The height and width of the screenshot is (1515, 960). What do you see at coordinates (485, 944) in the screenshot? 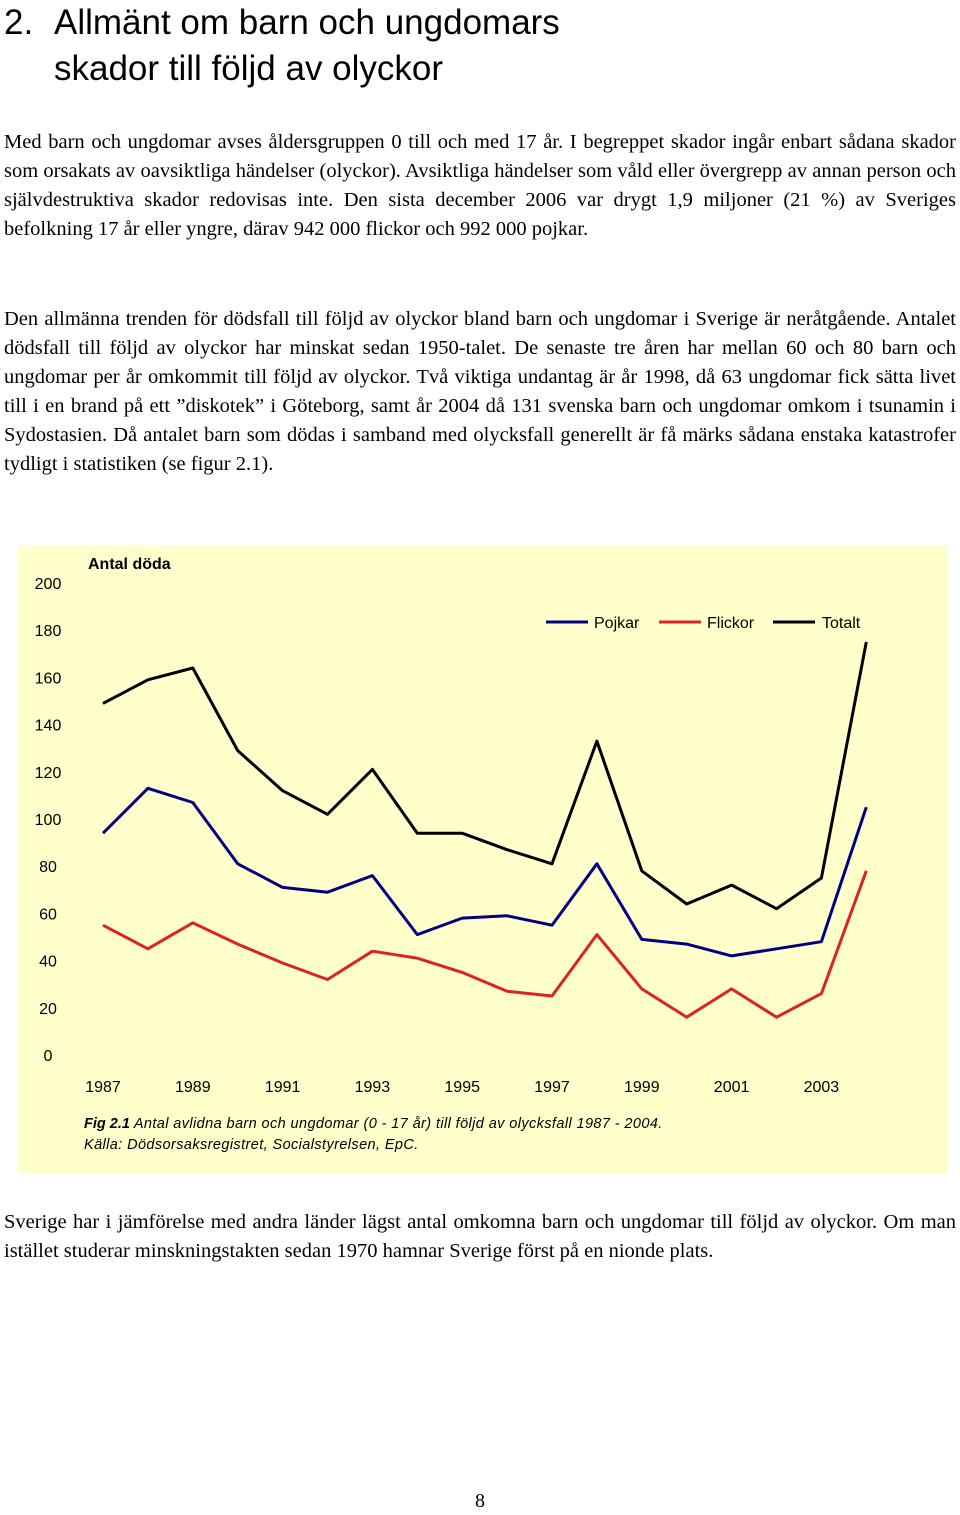
I see `series-line-flickor` at bounding box center [485, 944].